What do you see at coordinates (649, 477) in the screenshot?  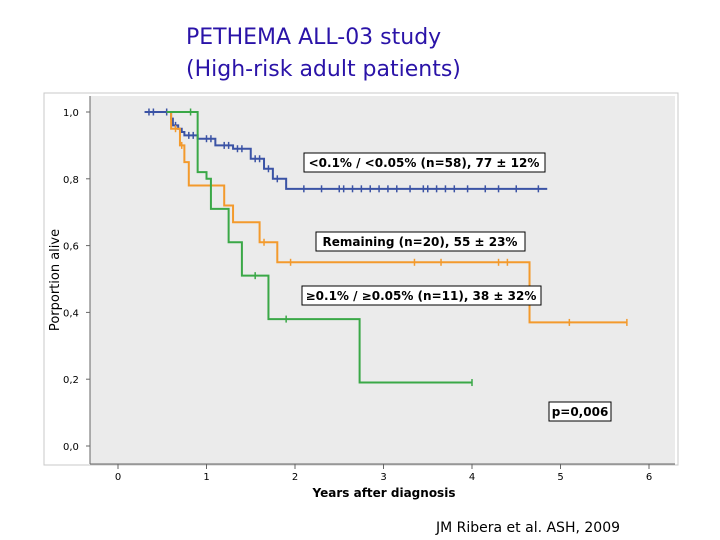 I see `x-tick-label: 6` at bounding box center [649, 477].